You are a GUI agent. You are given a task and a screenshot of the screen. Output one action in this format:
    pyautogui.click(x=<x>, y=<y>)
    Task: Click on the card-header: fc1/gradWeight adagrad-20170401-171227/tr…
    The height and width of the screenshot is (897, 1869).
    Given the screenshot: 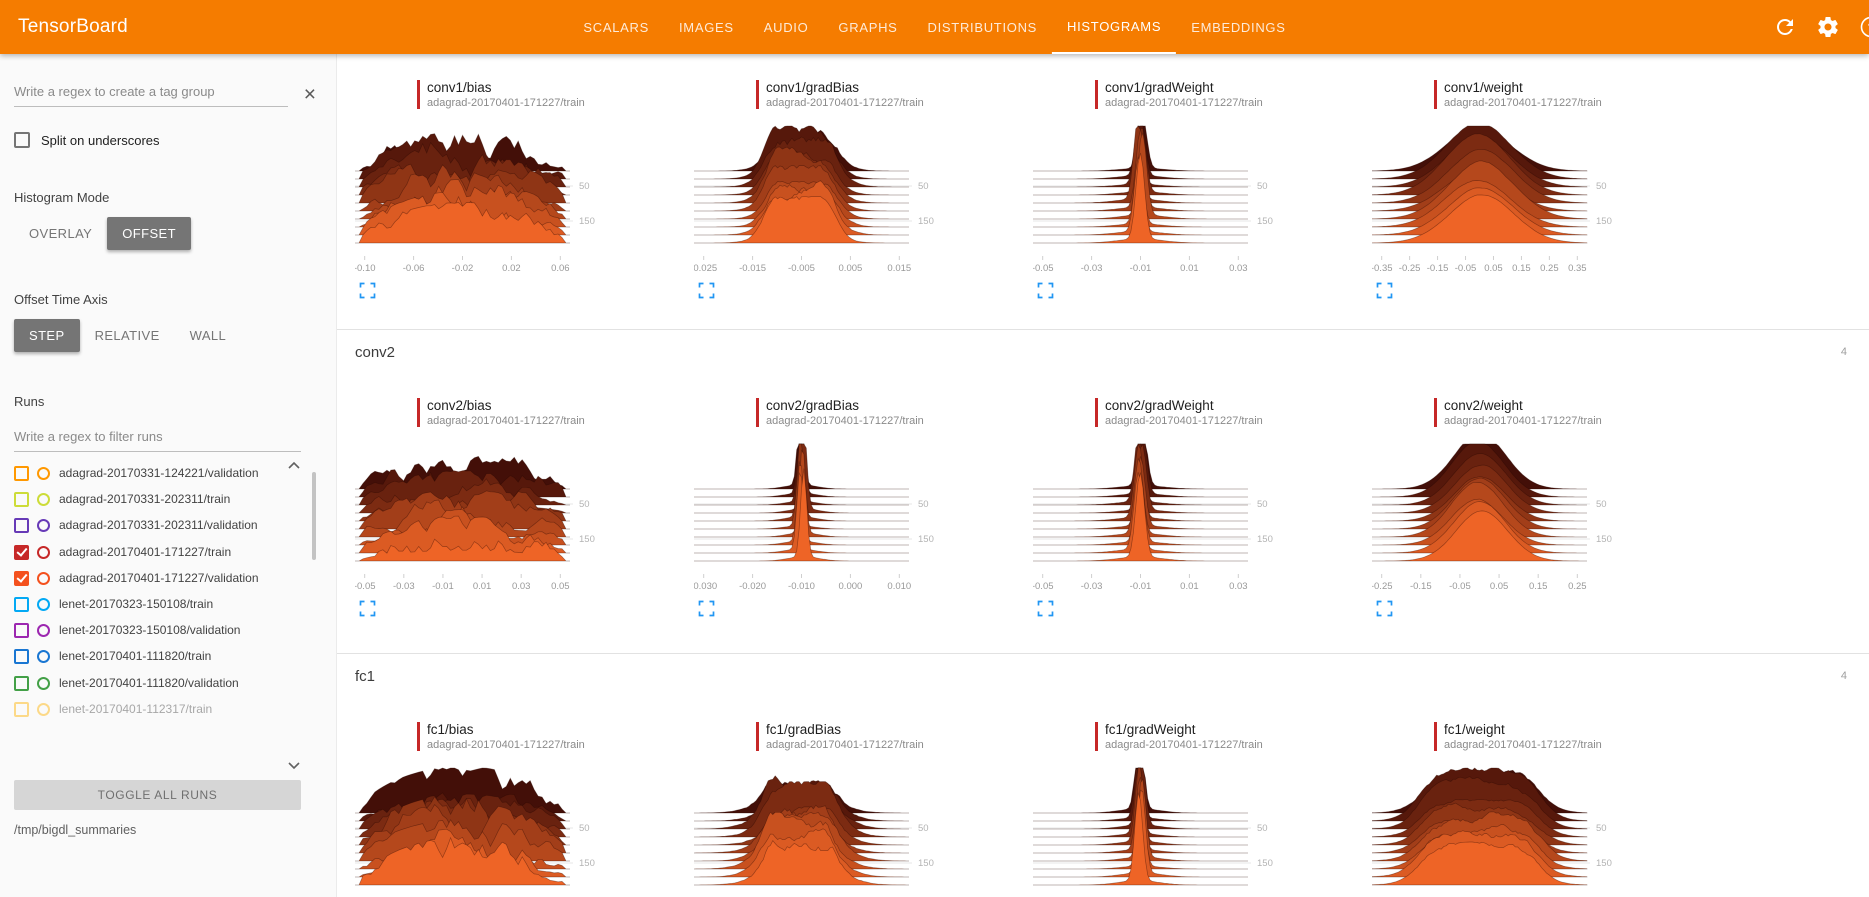 What is the action you would take?
    pyautogui.click(x=1233, y=736)
    